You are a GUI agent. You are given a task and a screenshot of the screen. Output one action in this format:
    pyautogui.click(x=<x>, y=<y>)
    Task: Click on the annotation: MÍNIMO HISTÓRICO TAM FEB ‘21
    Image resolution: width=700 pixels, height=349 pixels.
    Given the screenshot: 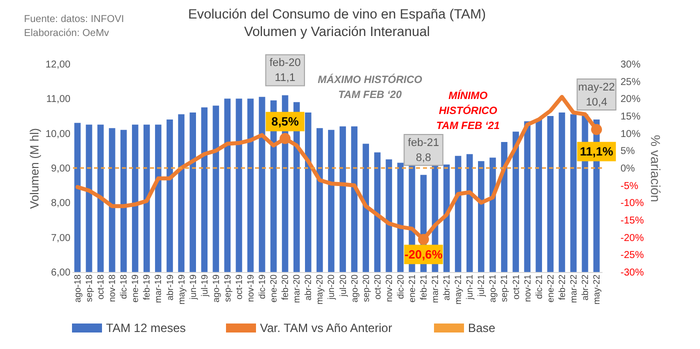 What is the action you would take?
    pyautogui.click(x=468, y=110)
    